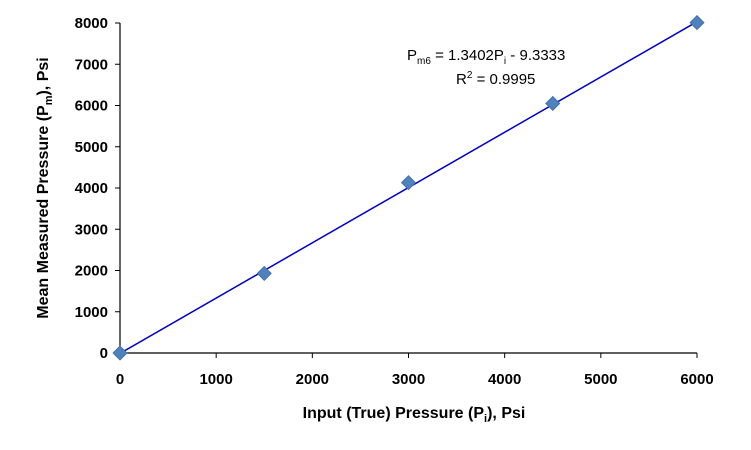  Describe the element at coordinates (215, 379) in the screenshot. I see `x-tick-label: 1000` at that location.